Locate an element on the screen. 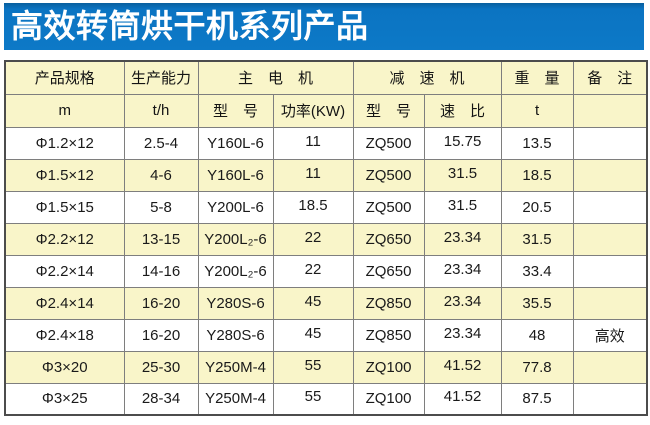 The height and width of the screenshot is (425, 650). cell-spec: Φ2.2×12 is located at coordinates (64, 239).